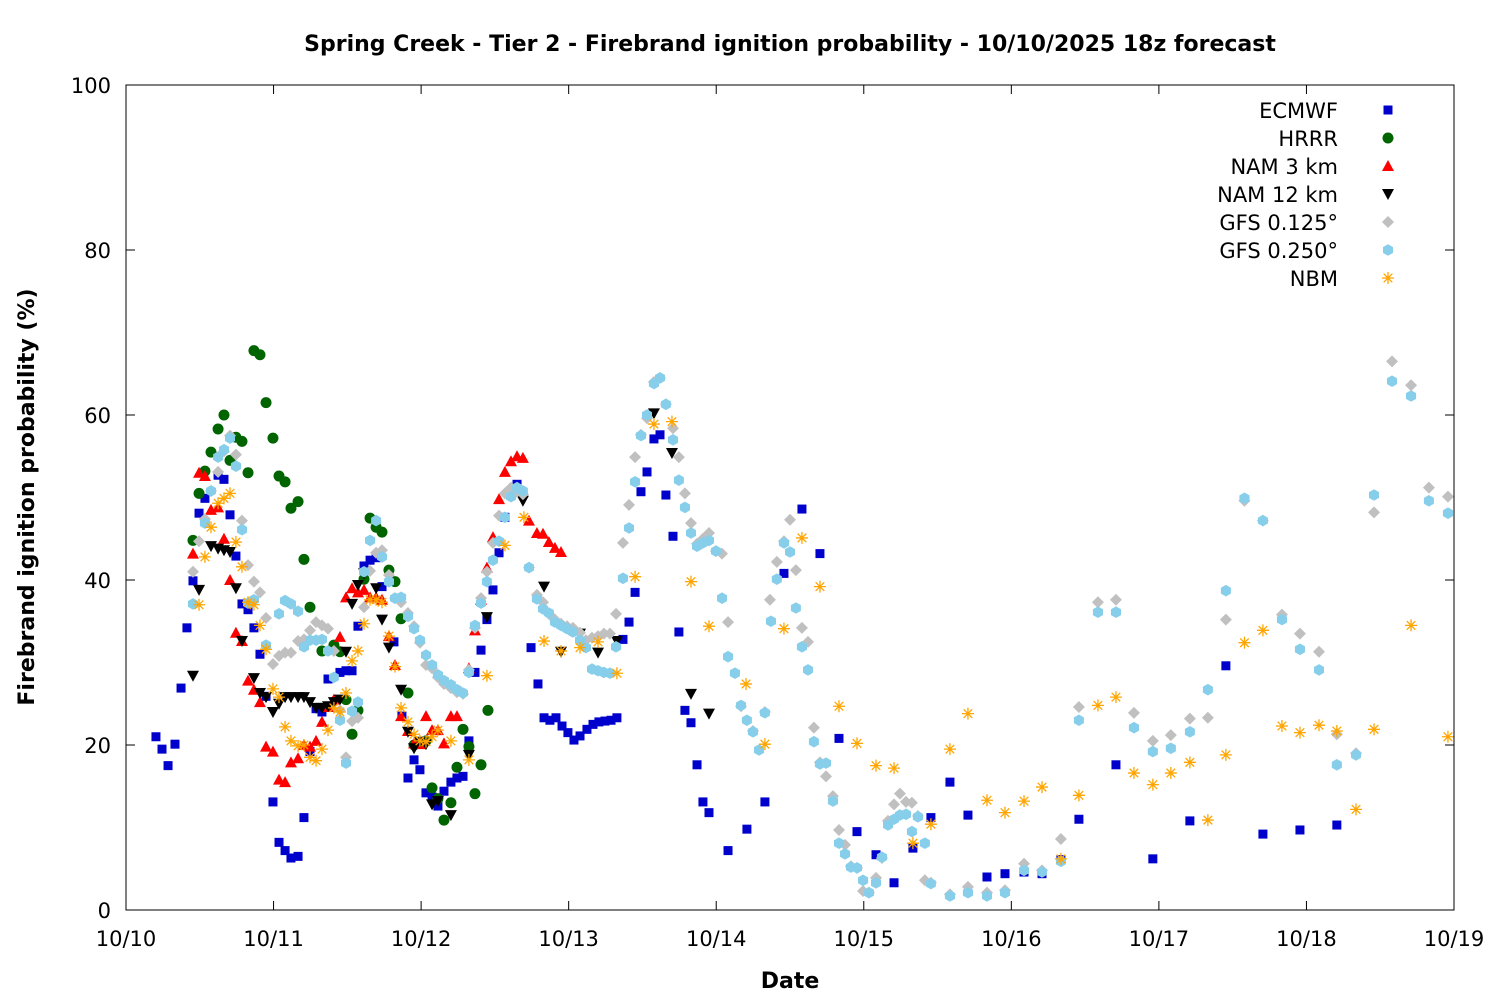 The image size is (1500, 1000). I want to click on legend-label: NAM 3 km, so click(1284, 167).